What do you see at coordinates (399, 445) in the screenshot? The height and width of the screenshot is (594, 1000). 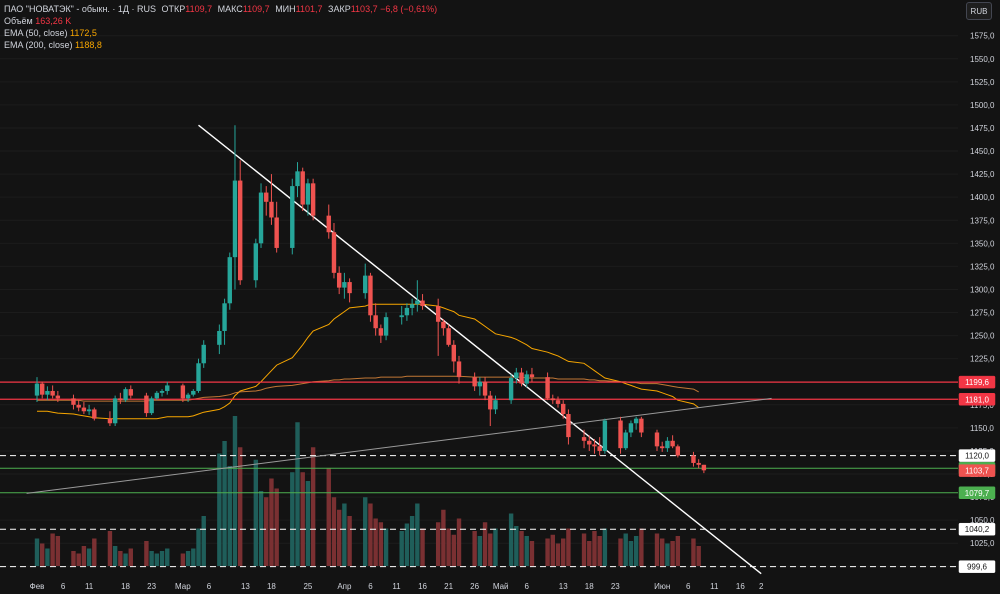 I see `trendline` at bounding box center [399, 445].